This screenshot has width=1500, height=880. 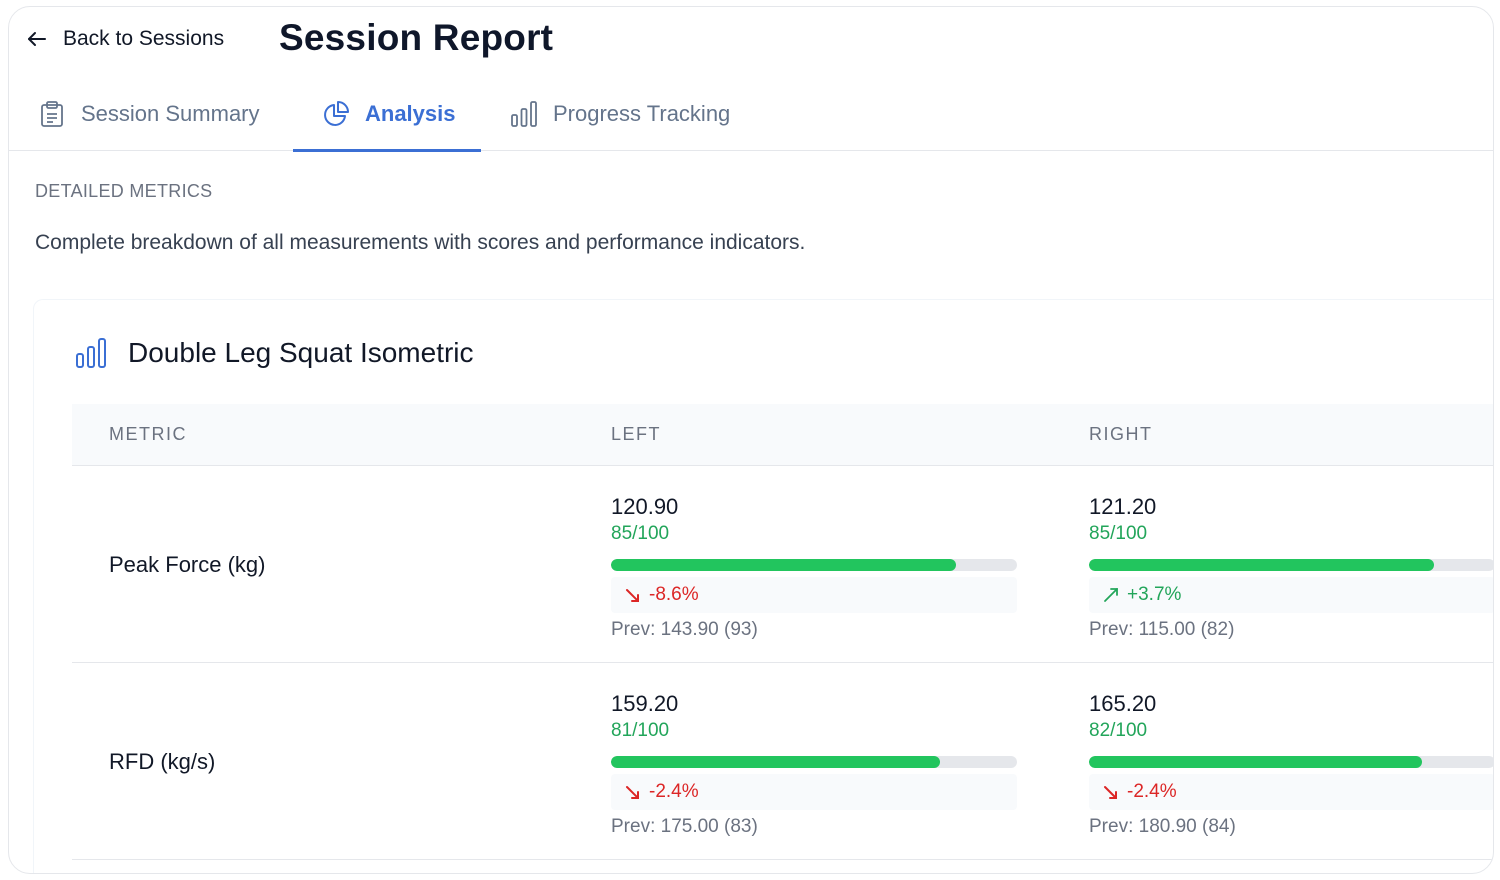 What do you see at coordinates (416, 37) in the screenshot?
I see `page-title: Session Report` at bounding box center [416, 37].